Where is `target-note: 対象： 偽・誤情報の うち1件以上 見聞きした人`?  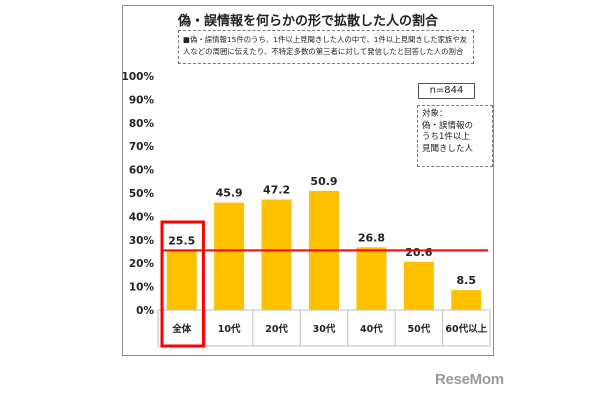 target-note: 対象： 偽・誤情報の うち1件以上 見聞きした人 is located at coordinates (455, 136).